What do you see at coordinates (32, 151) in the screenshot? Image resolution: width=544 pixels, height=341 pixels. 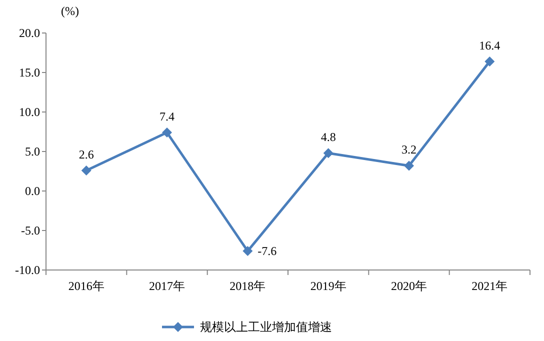 I see `y-tick-label: 5.0` at bounding box center [32, 151].